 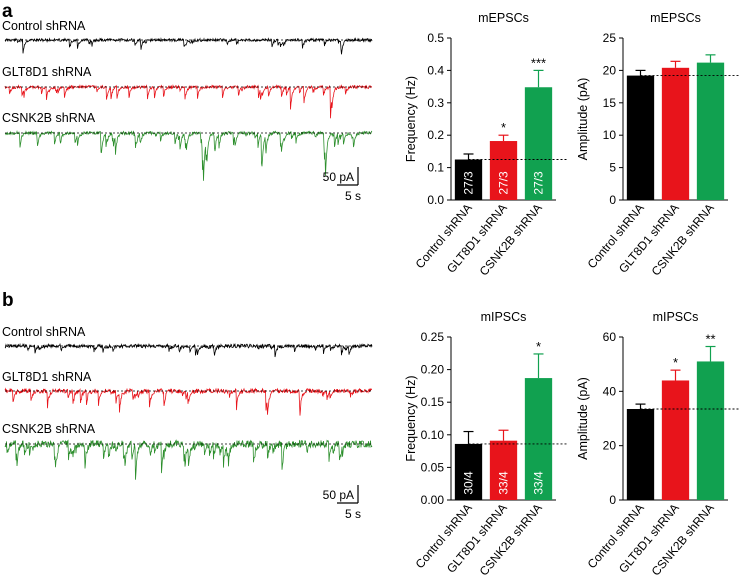 I want to click on trace-label-b-glt8d1: GLT8D1 shRNA, so click(x=47, y=377).